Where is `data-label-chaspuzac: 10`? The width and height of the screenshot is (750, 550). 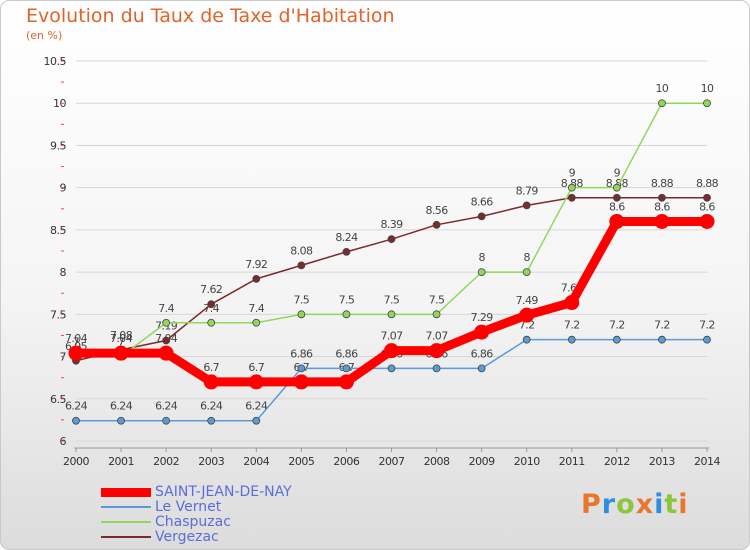
data-label-chaspuzac: 10 is located at coordinates (662, 88).